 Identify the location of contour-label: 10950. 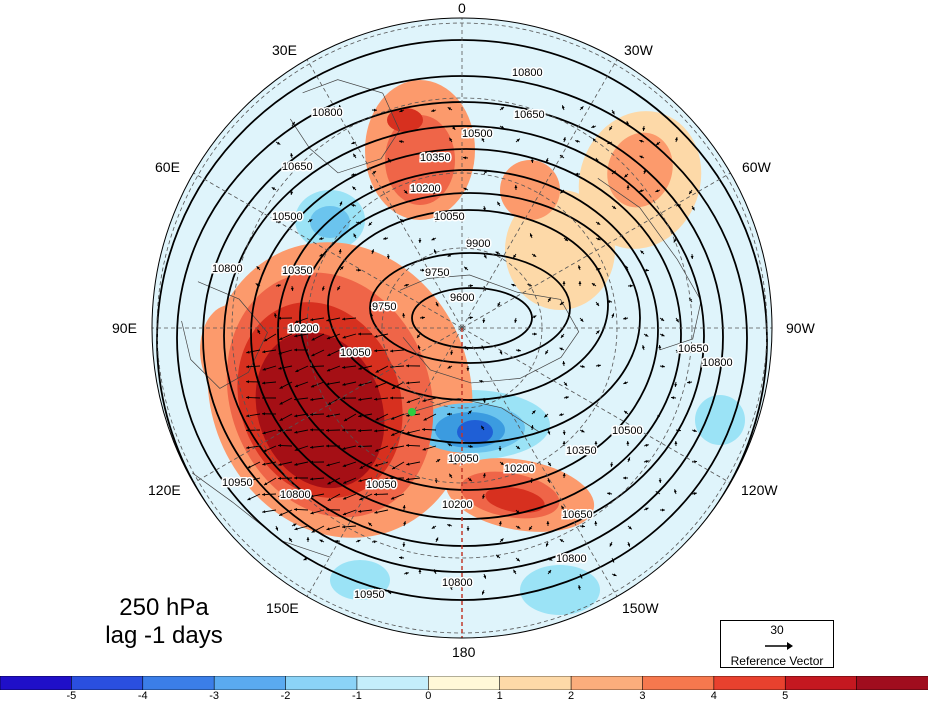
(237, 483).